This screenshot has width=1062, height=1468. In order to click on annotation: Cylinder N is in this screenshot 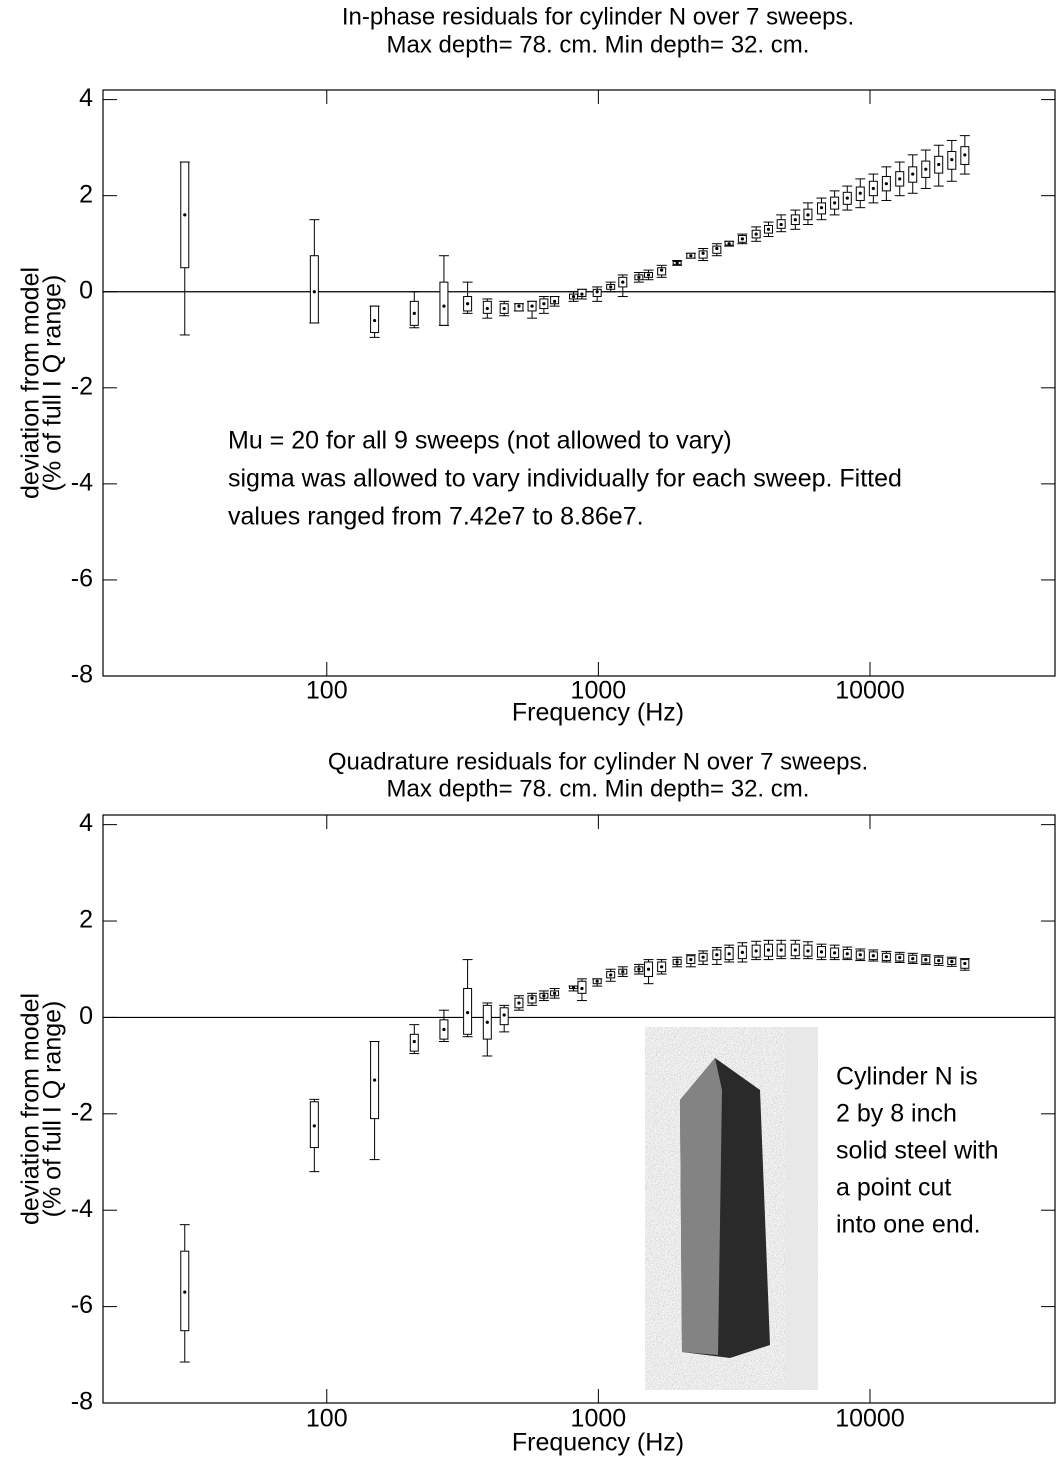, I will do `click(907, 1077)`.